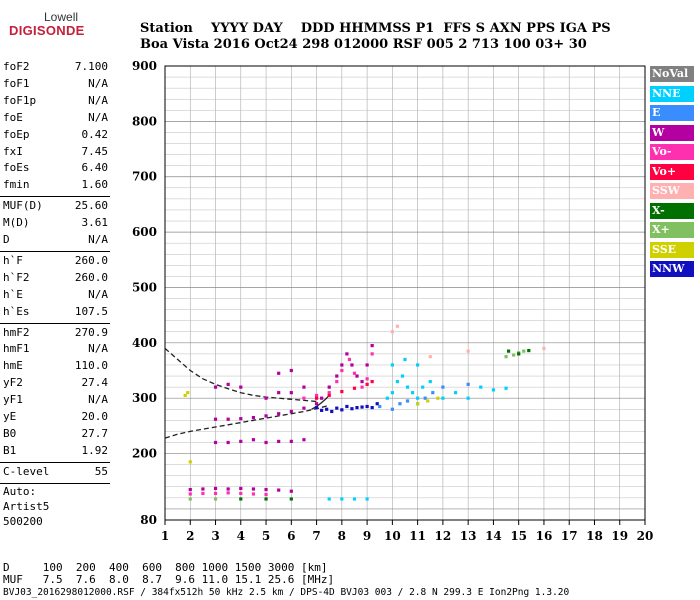  What do you see at coordinates (417, 536) in the screenshot?
I see `x-tick-label: 11` at bounding box center [417, 536].